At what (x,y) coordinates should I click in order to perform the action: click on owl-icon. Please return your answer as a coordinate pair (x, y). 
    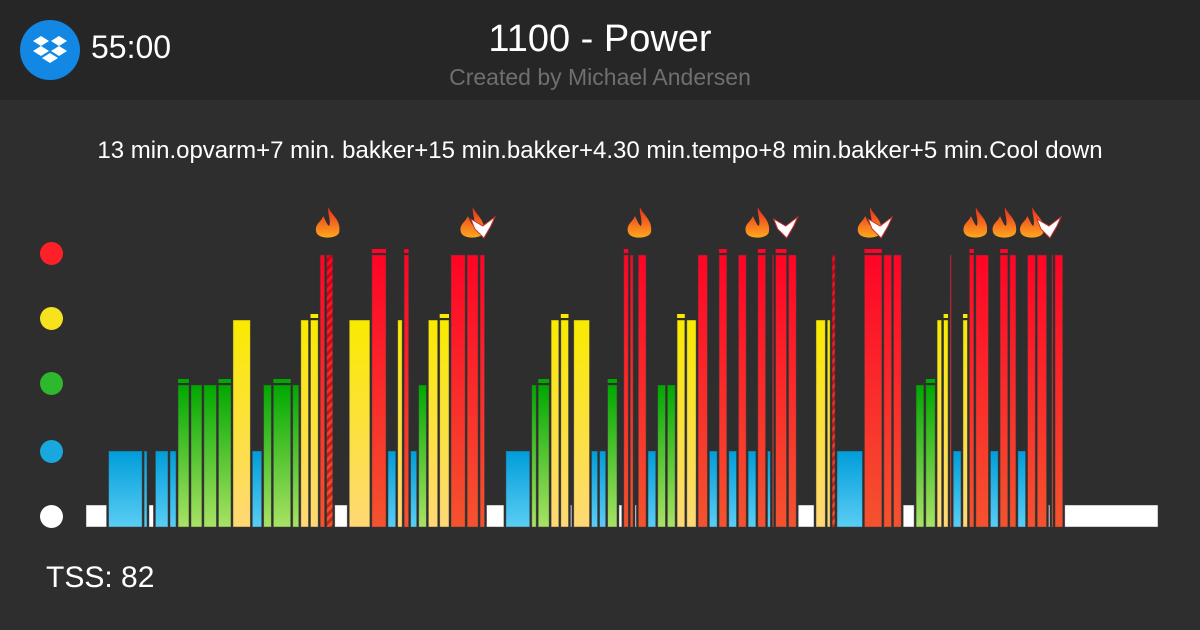
    Looking at the image, I should click on (880, 227).